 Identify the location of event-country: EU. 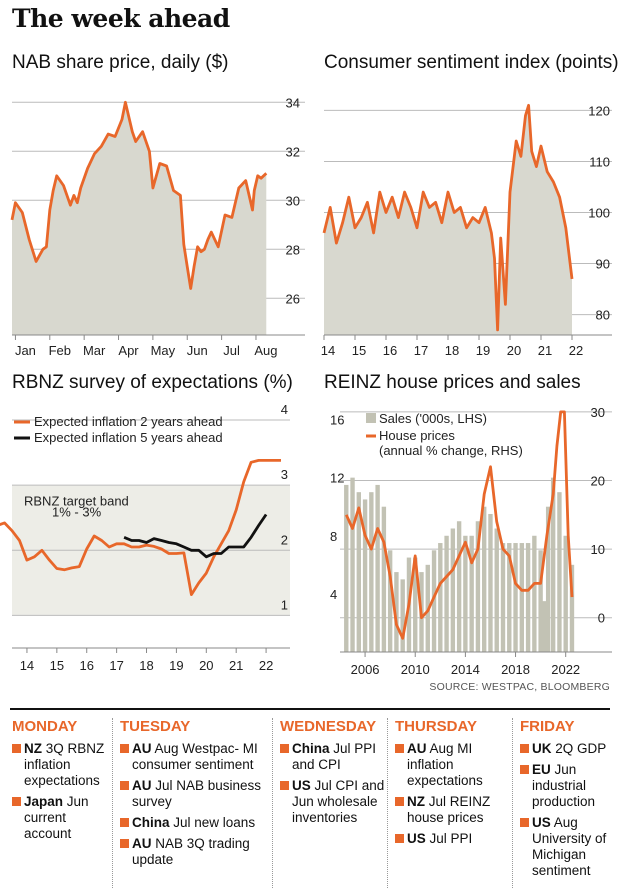
(541, 769).